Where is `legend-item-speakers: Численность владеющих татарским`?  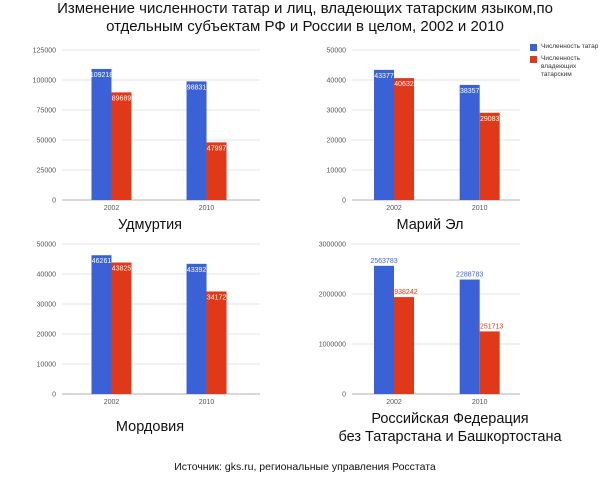 legend-item-speakers: Численность владеющих татарским is located at coordinates (565, 67).